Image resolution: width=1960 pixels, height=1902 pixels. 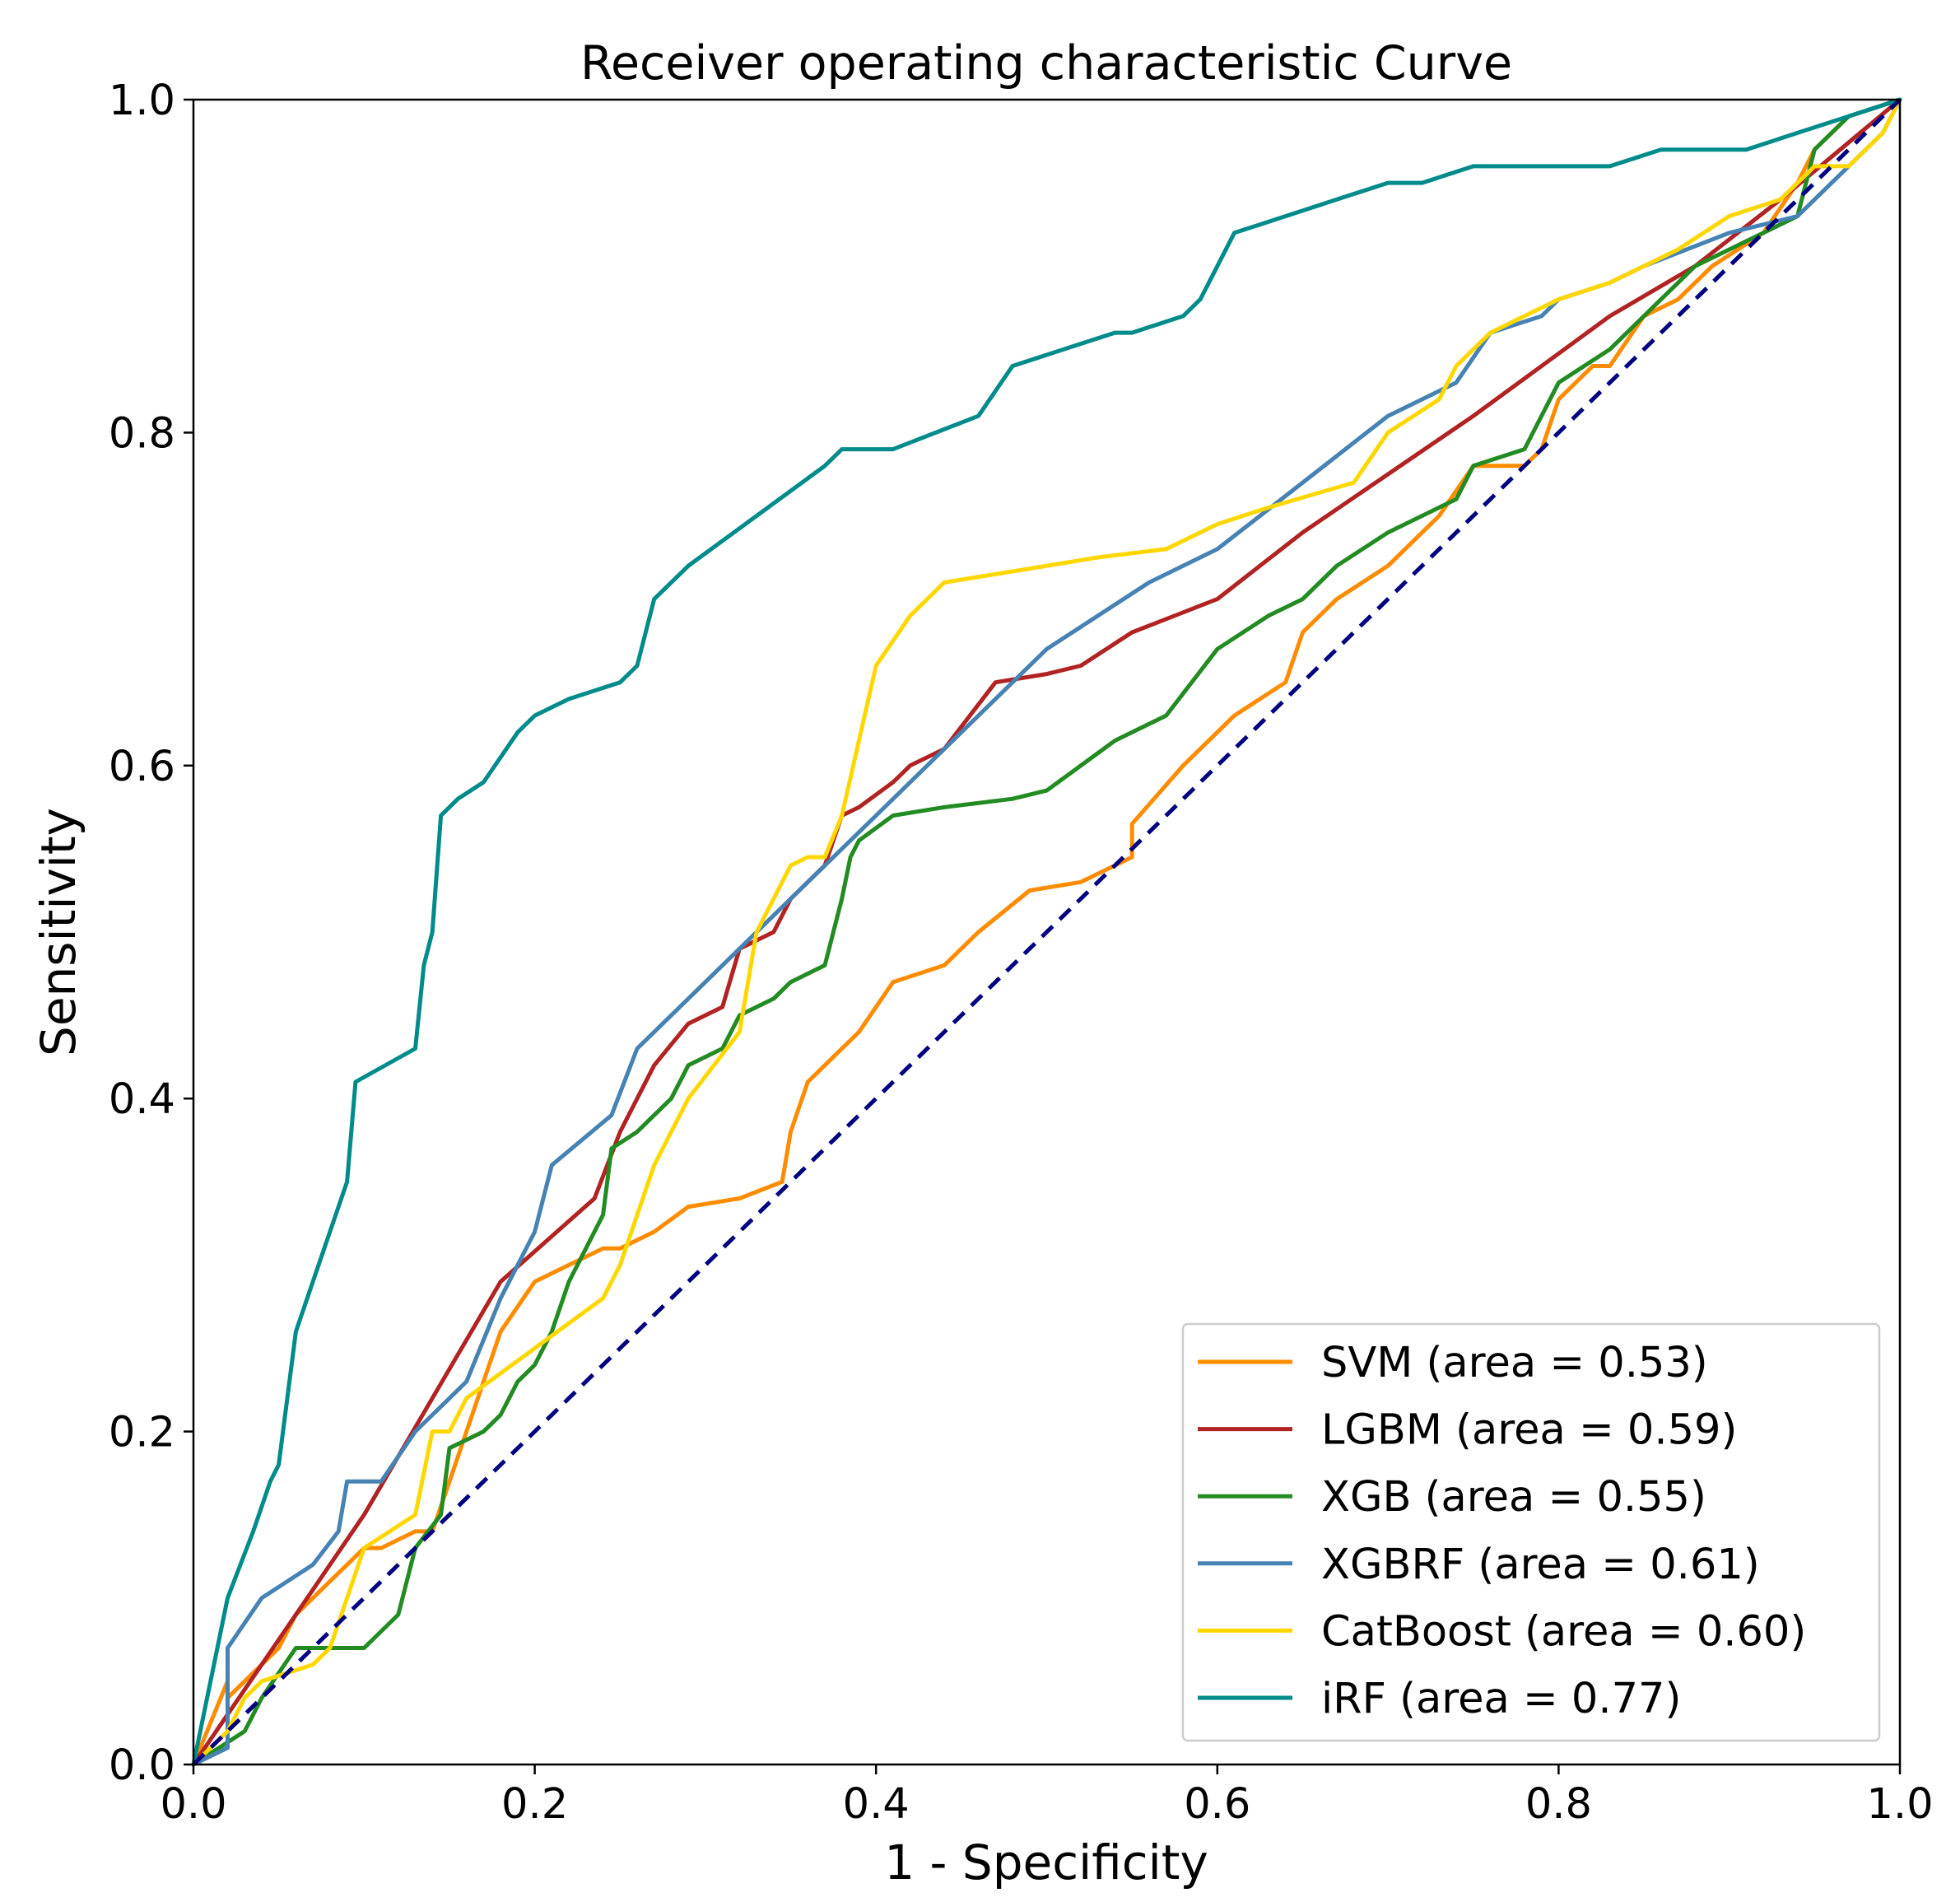 I want to click on x-axis: 0.0 0.2 0.4 0.6 0.8 1.0, so click(x=1047, y=1796).